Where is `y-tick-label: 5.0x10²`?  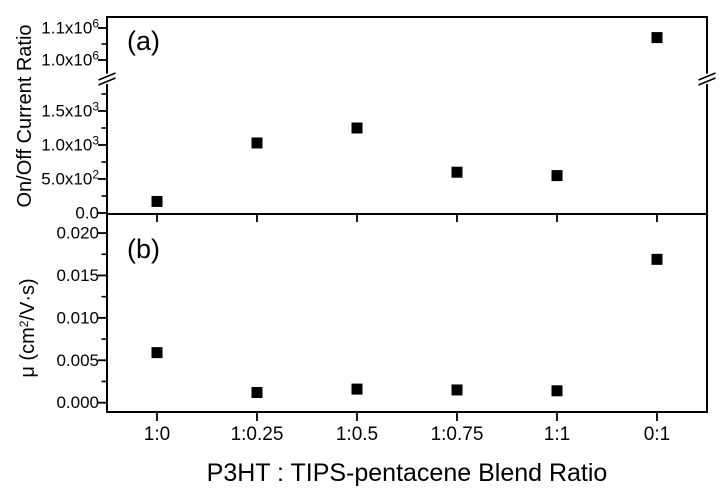
y-tick-label: 5.0x10² is located at coordinates (70, 178).